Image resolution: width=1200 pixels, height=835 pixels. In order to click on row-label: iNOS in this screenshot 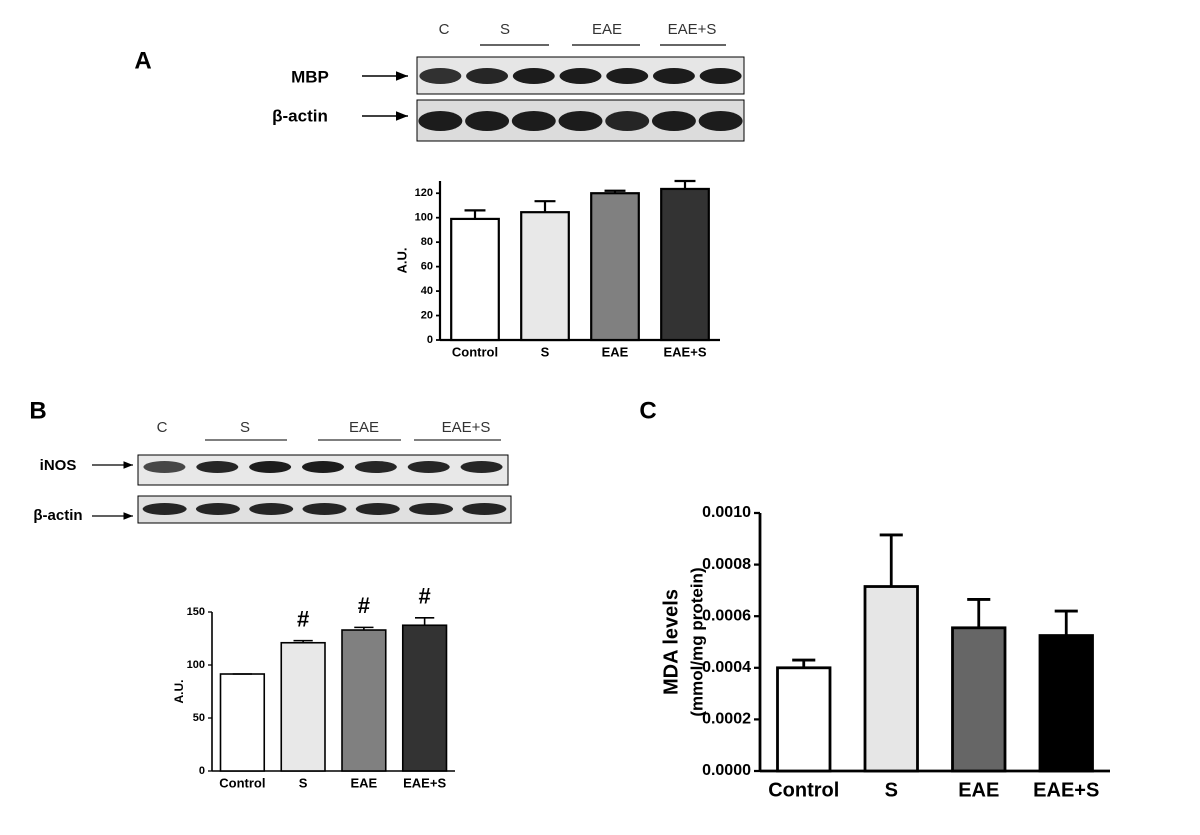, I will do `click(58, 465)`.